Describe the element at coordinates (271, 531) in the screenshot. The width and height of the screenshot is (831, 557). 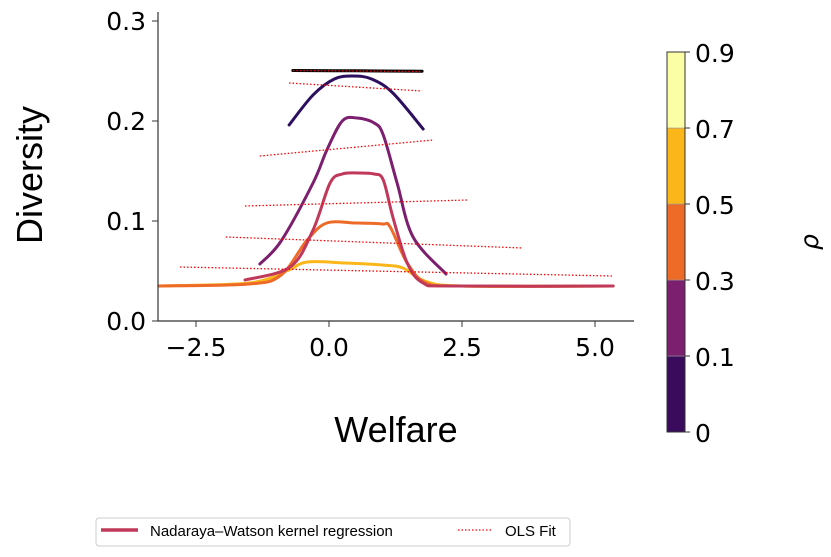
I see `legend-label-kernel: Nadaraya–Watson kernel regression` at that location.